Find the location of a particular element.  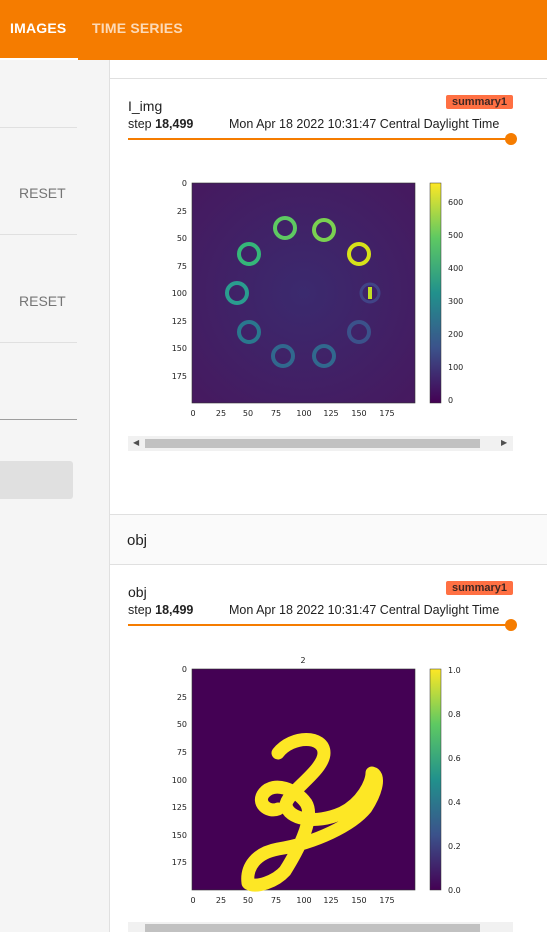

colorbar-tick: 500 is located at coordinates (455, 235).